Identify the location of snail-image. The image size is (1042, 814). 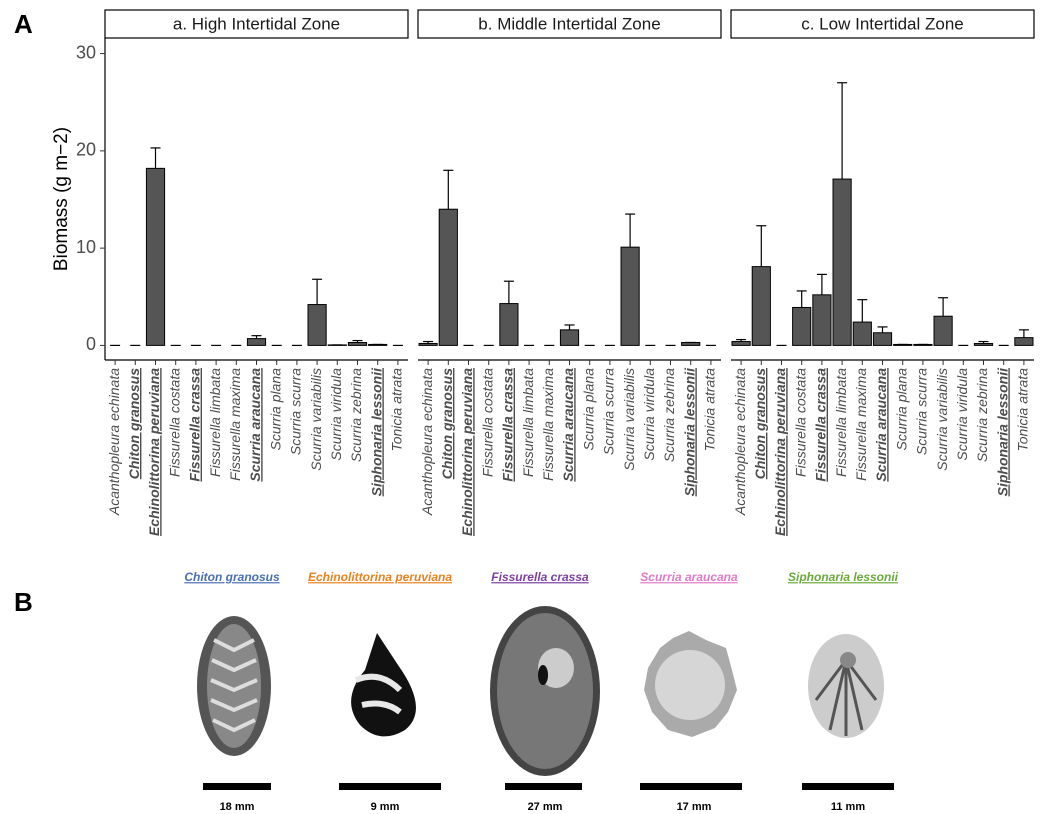
(383, 685).